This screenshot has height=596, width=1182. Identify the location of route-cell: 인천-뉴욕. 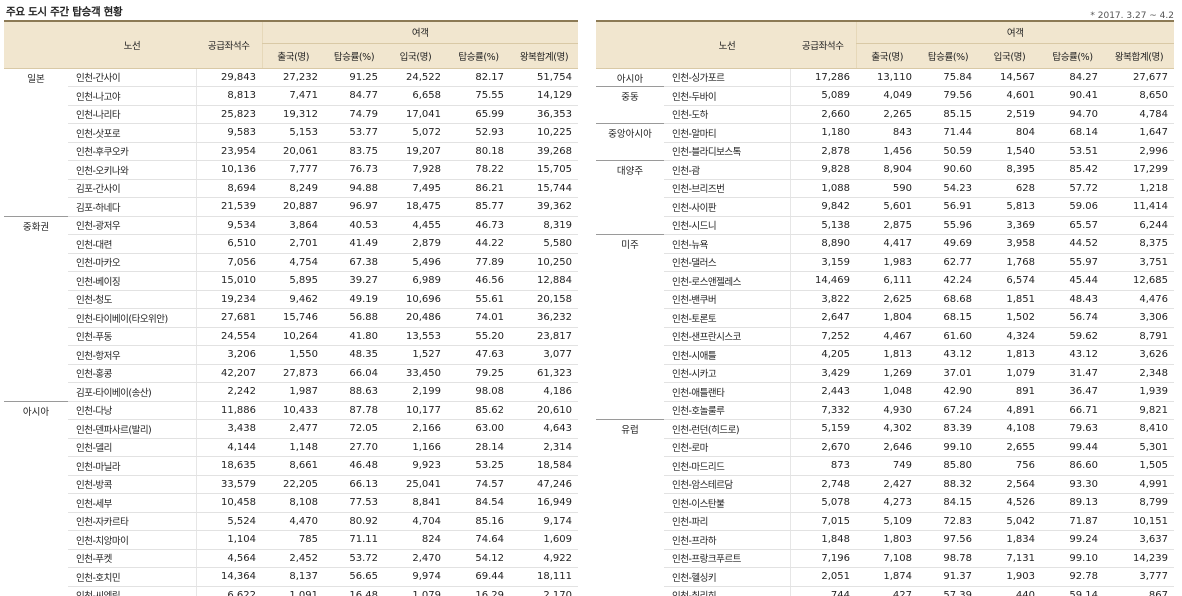
(727, 244).